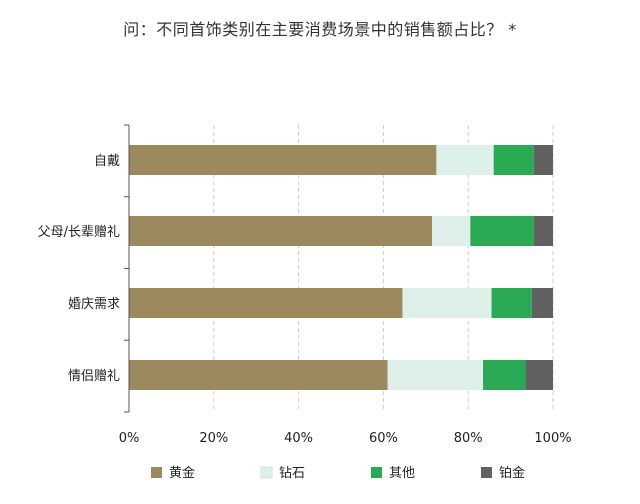 This screenshot has height=504, width=640. What do you see at coordinates (552, 438) in the screenshot?
I see `x-tick-label: 100%` at bounding box center [552, 438].